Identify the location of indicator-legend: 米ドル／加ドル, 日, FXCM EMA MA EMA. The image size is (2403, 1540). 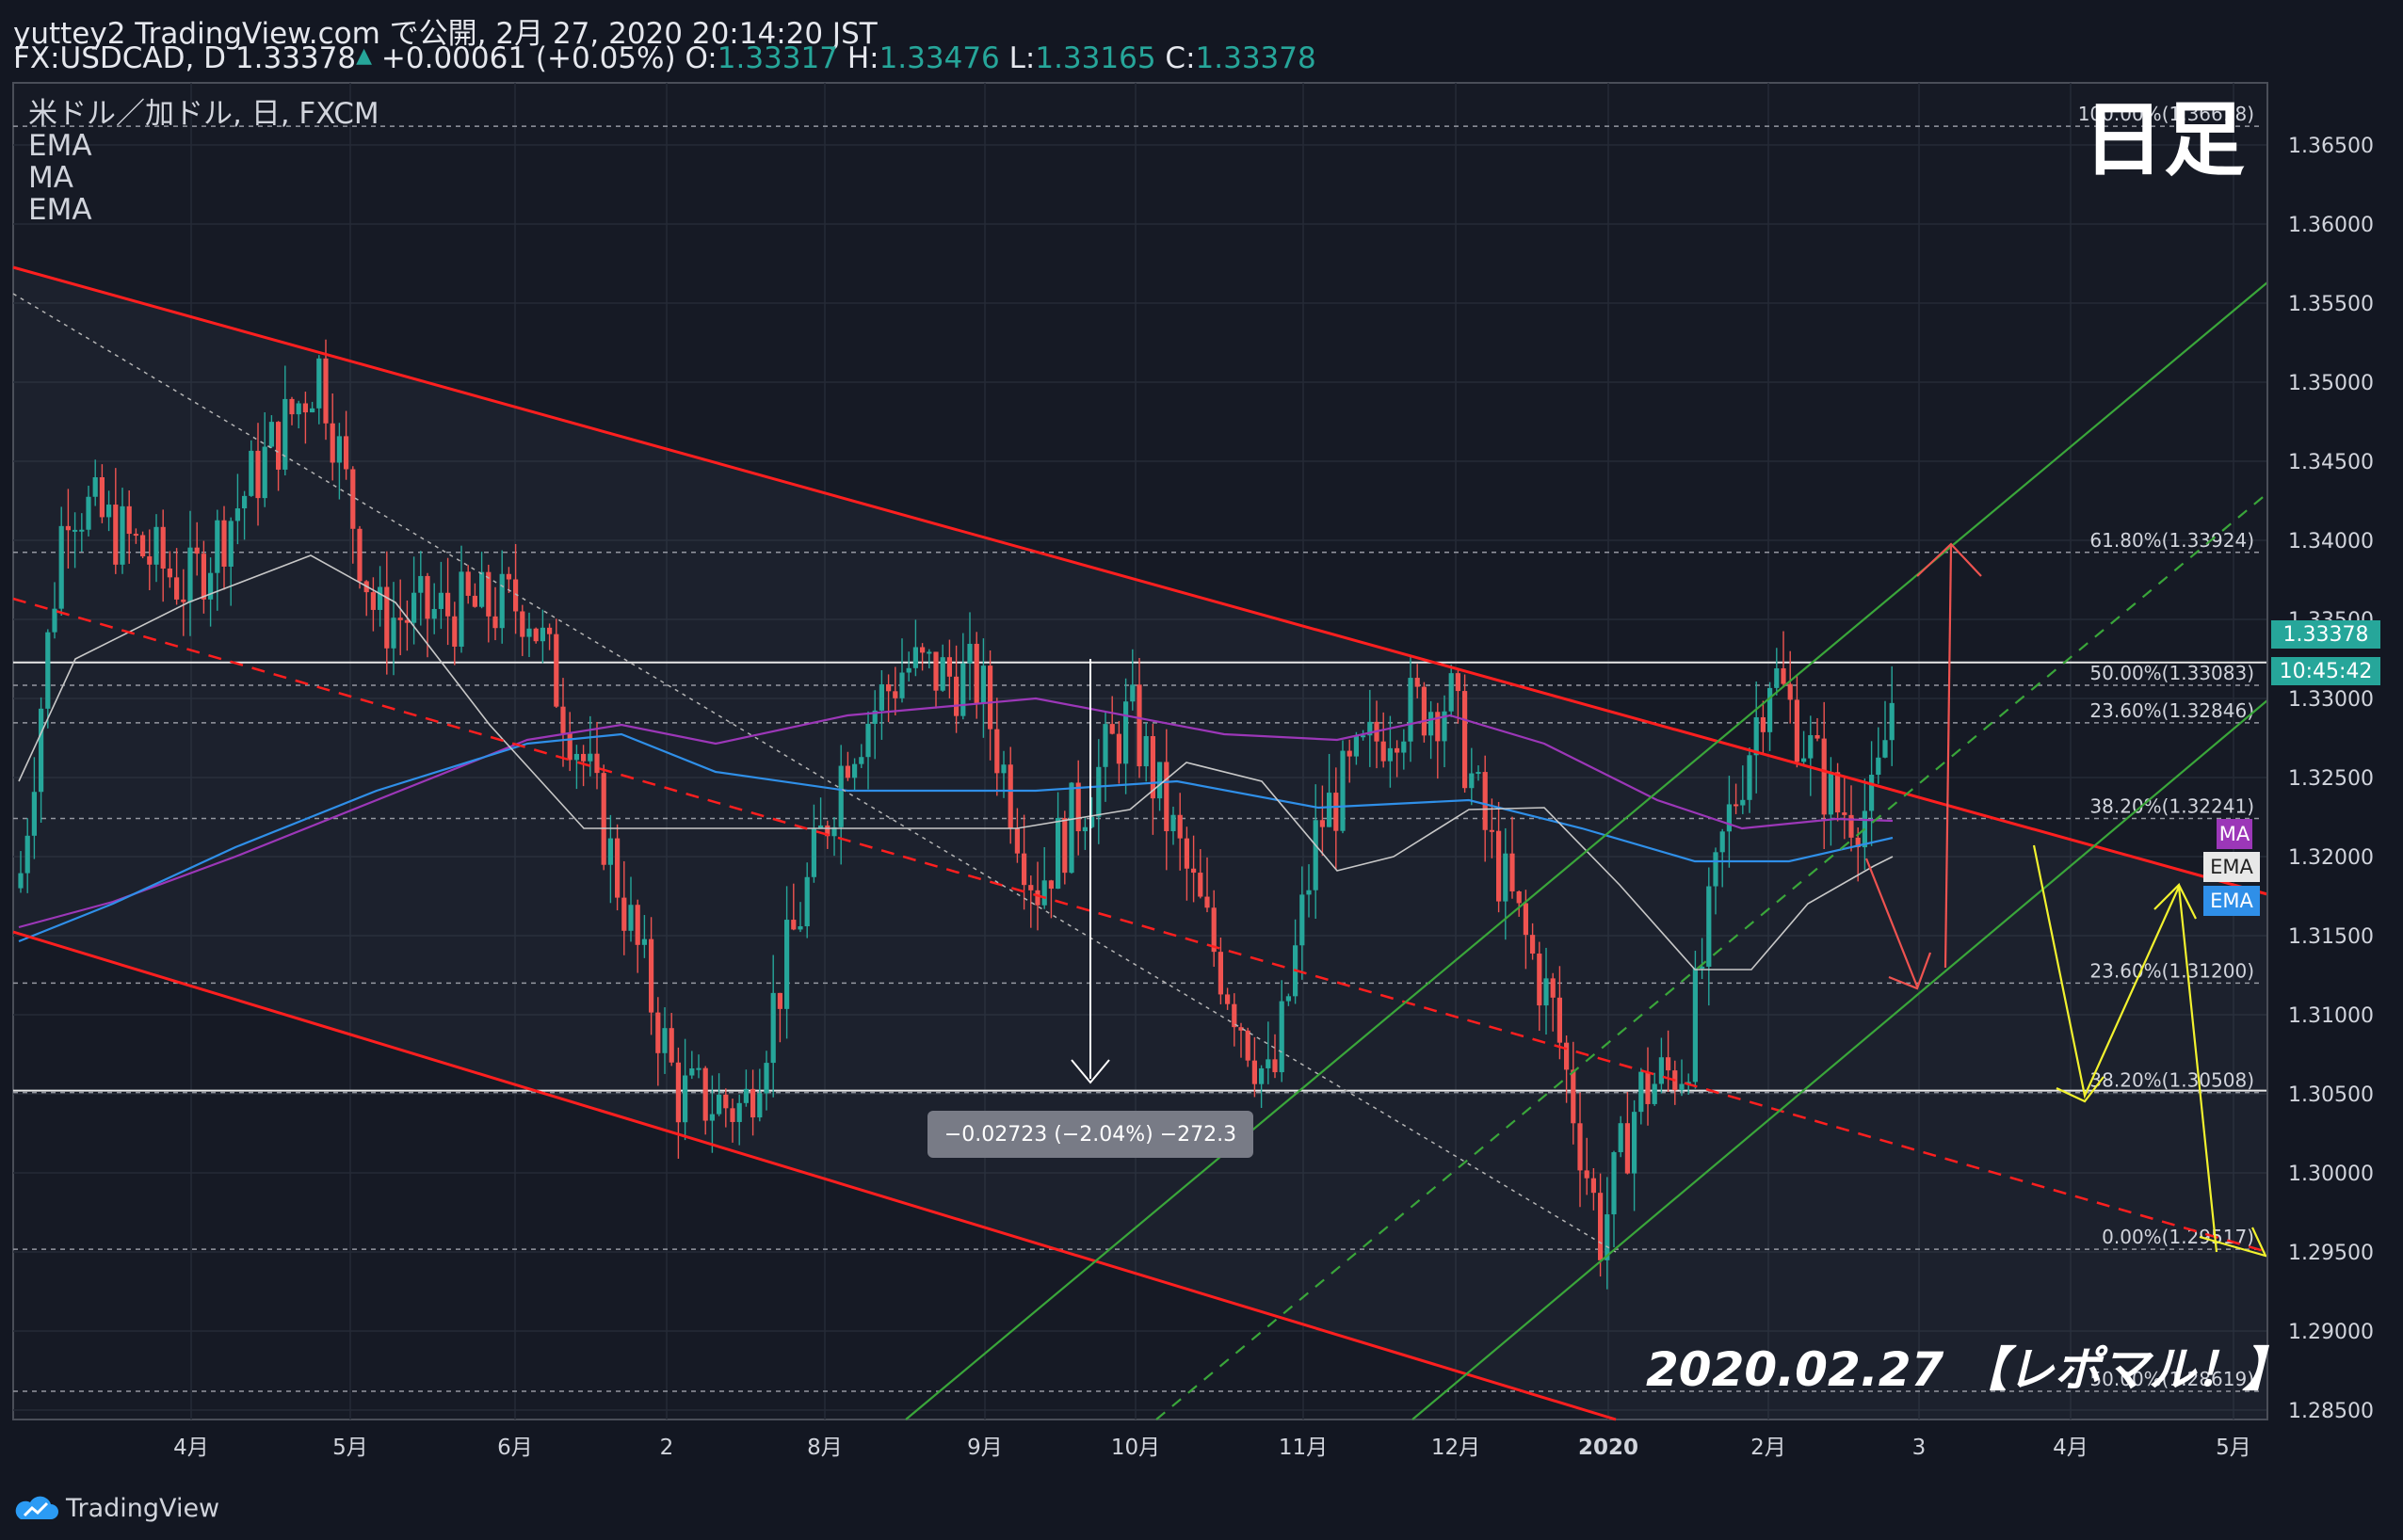
(203, 162).